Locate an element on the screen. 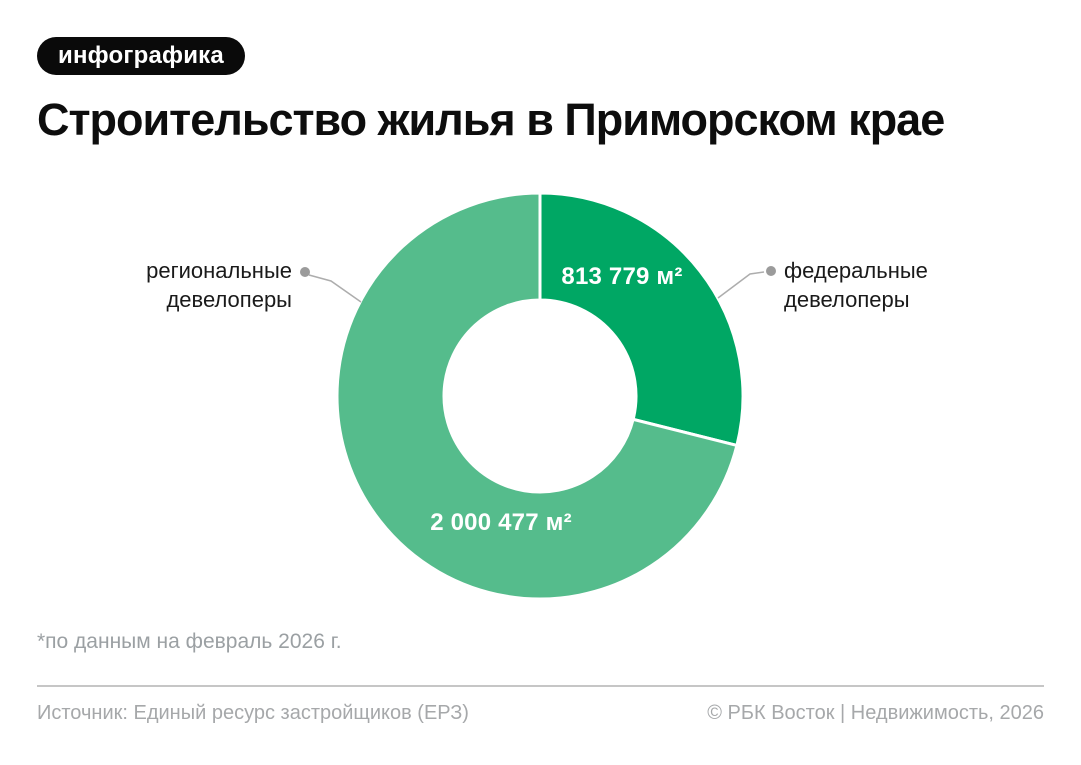 This screenshot has width=1081, height=765. segment-value-regional: 2 000 477 м² is located at coordinates (501, 522).